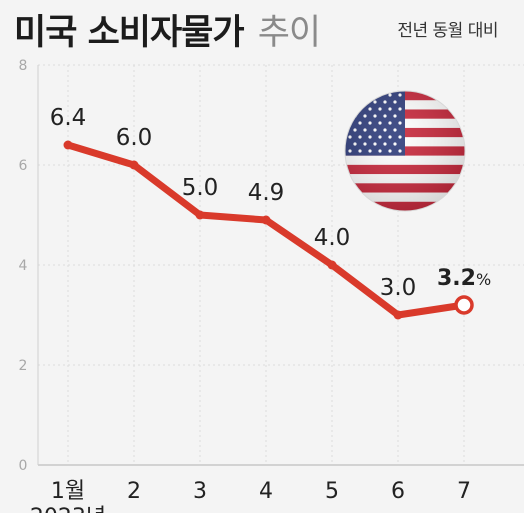 The image size is (524, 513). I want to click on x-year-label: 2023년, so click(68, 509).